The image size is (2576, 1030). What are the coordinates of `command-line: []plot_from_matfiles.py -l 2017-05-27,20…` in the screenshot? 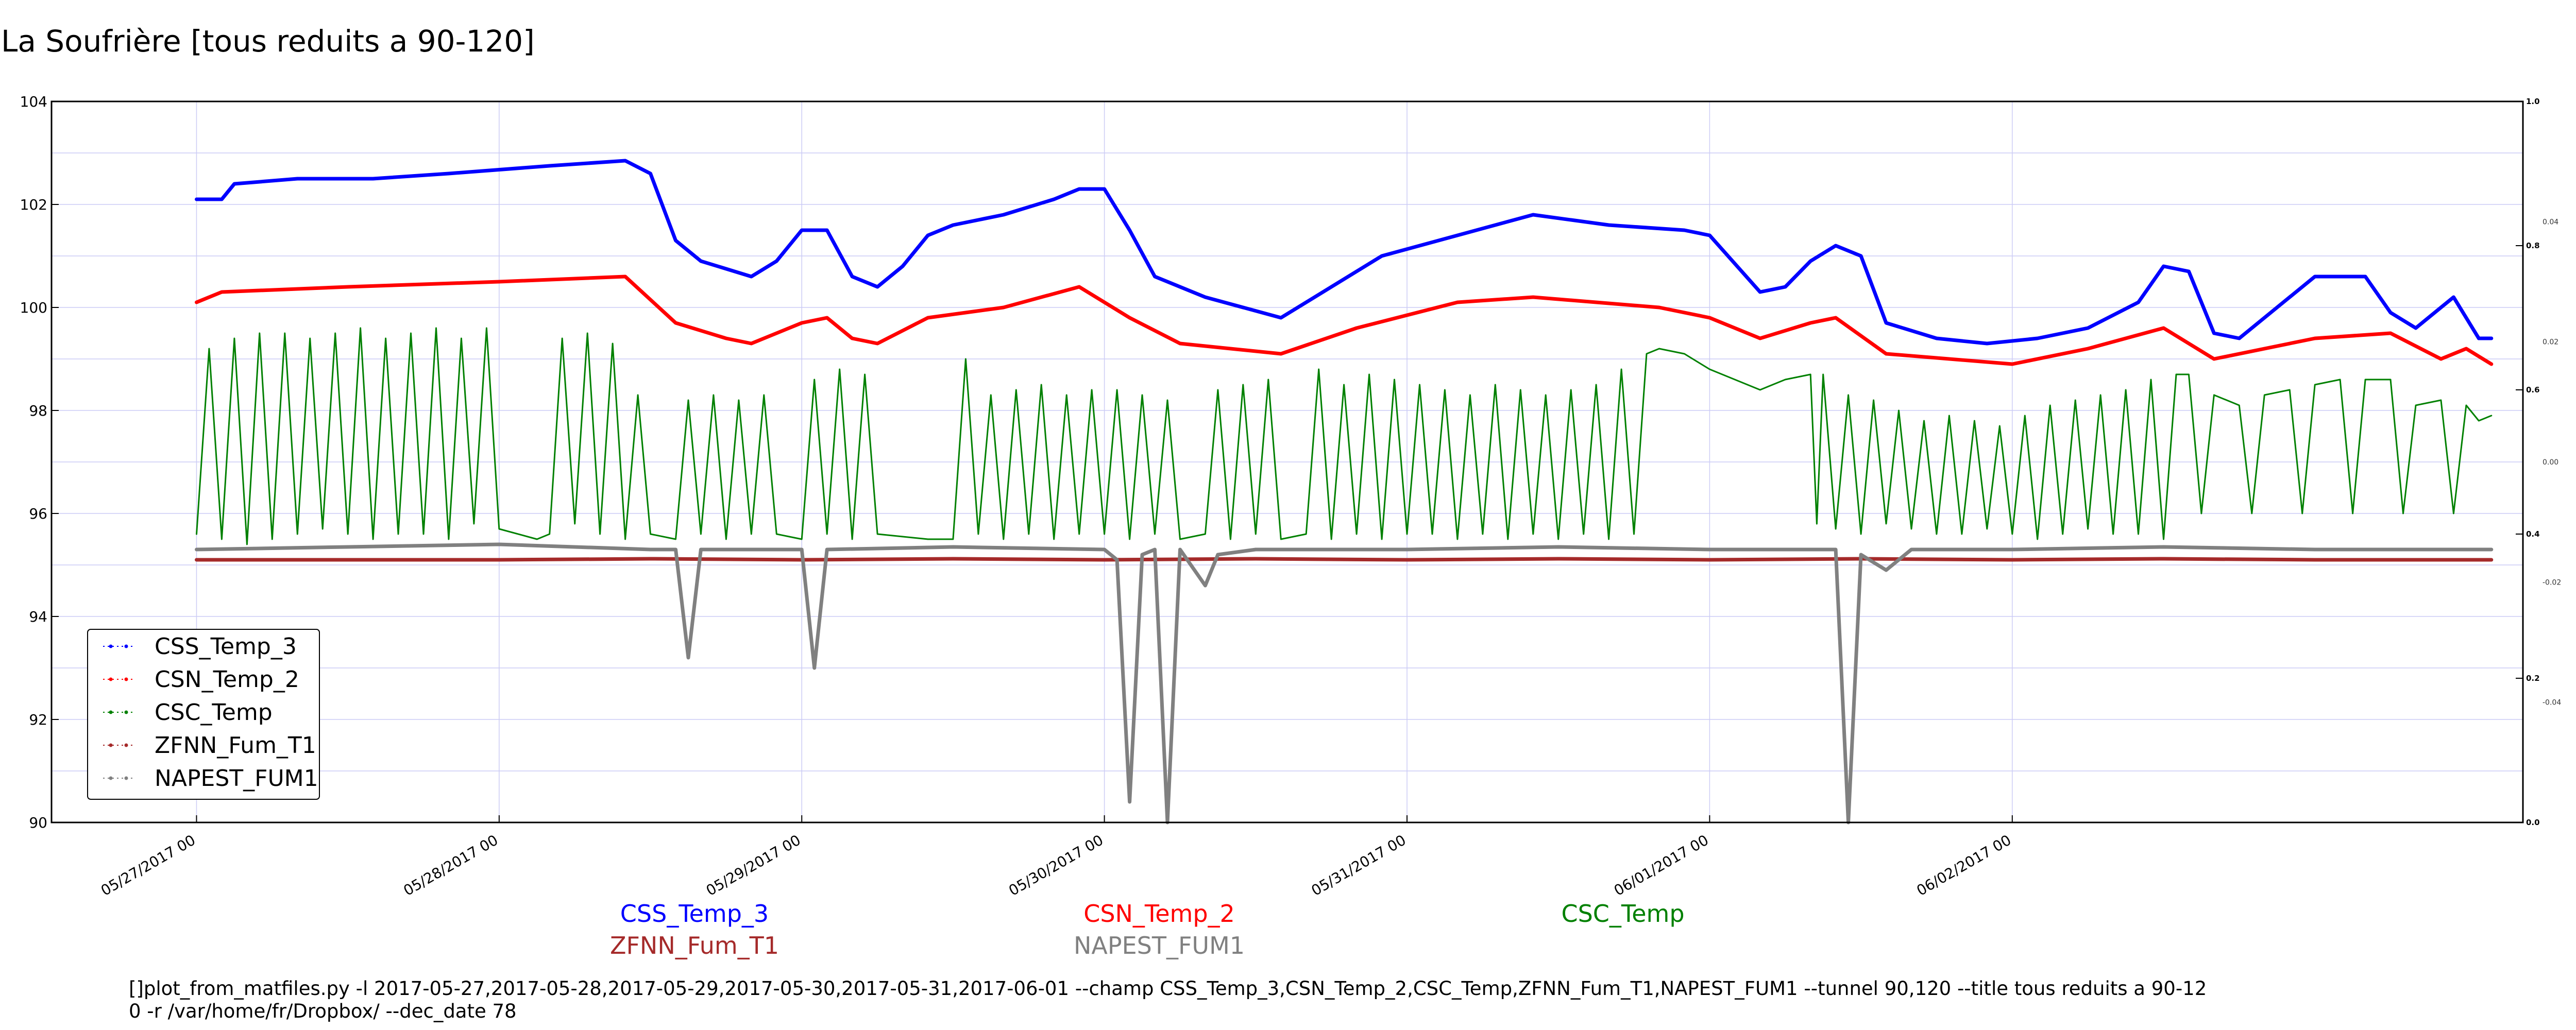 It's located at (1168, 1000).